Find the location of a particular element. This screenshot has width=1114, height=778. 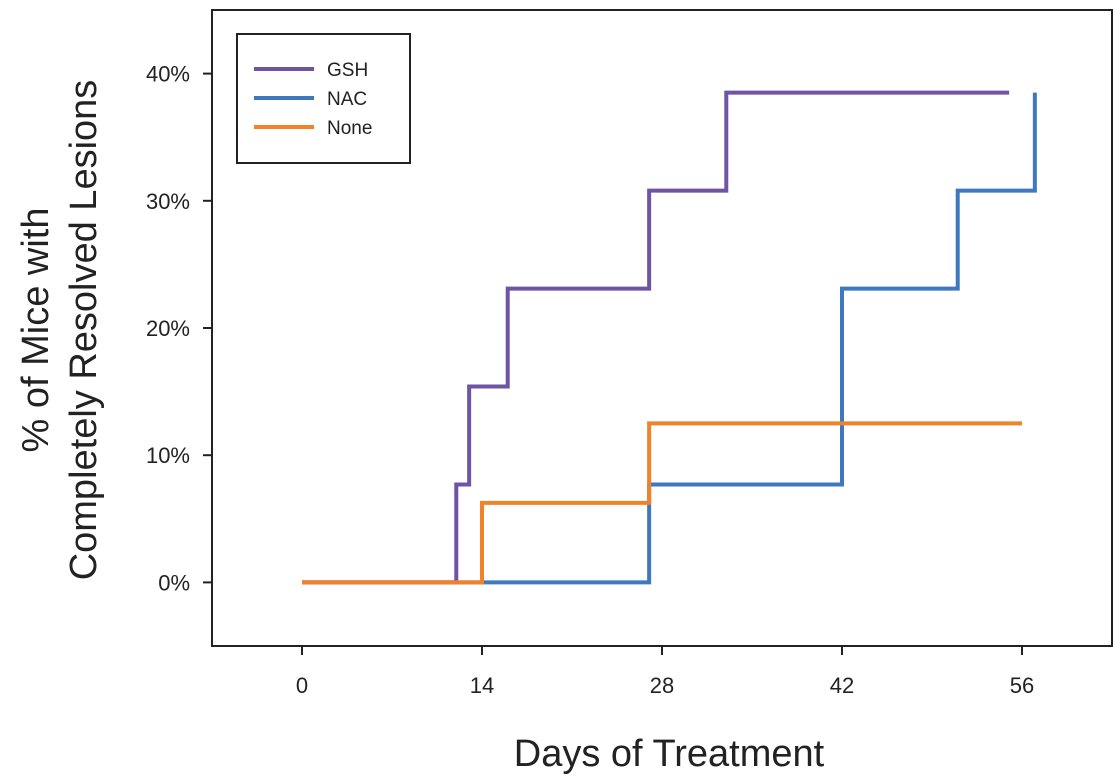

x-tick-label: 56 is located at coordinates (1022, 685).